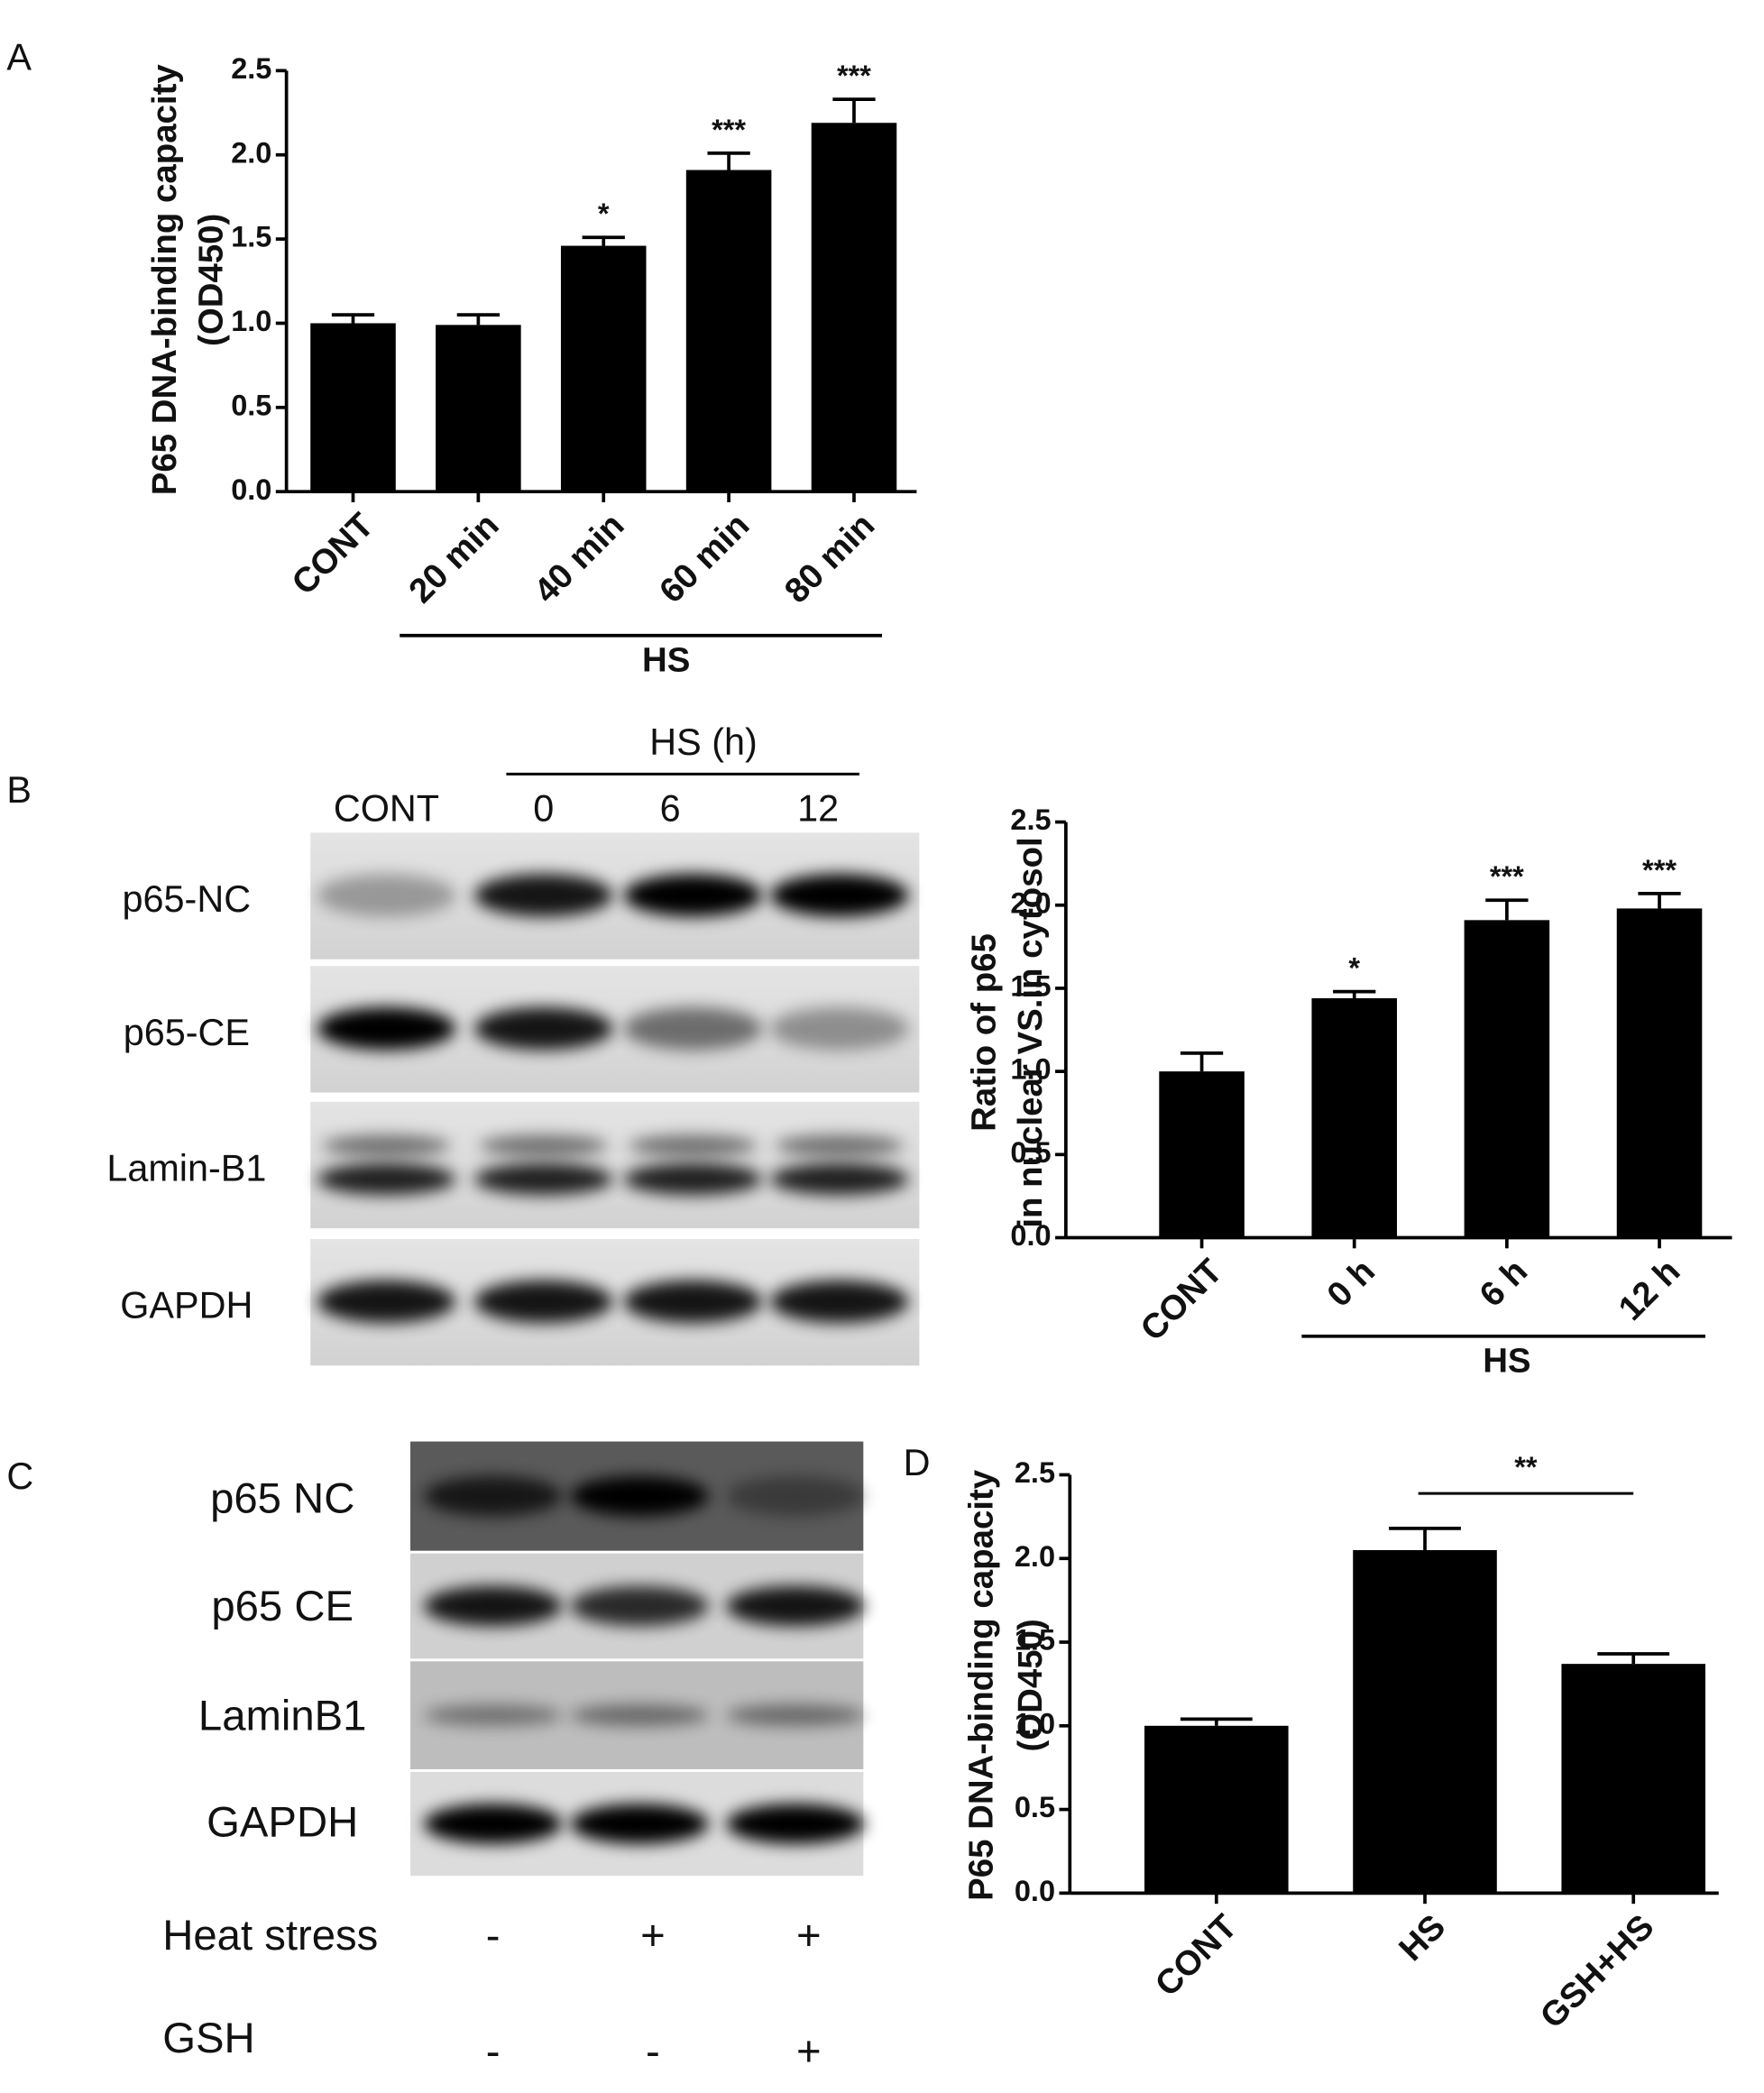 This screenshot has height=2093, width=1764. Describe the element at coordinates (386, 809) in the screenshot. I see `lane-label: CONT` at that location.